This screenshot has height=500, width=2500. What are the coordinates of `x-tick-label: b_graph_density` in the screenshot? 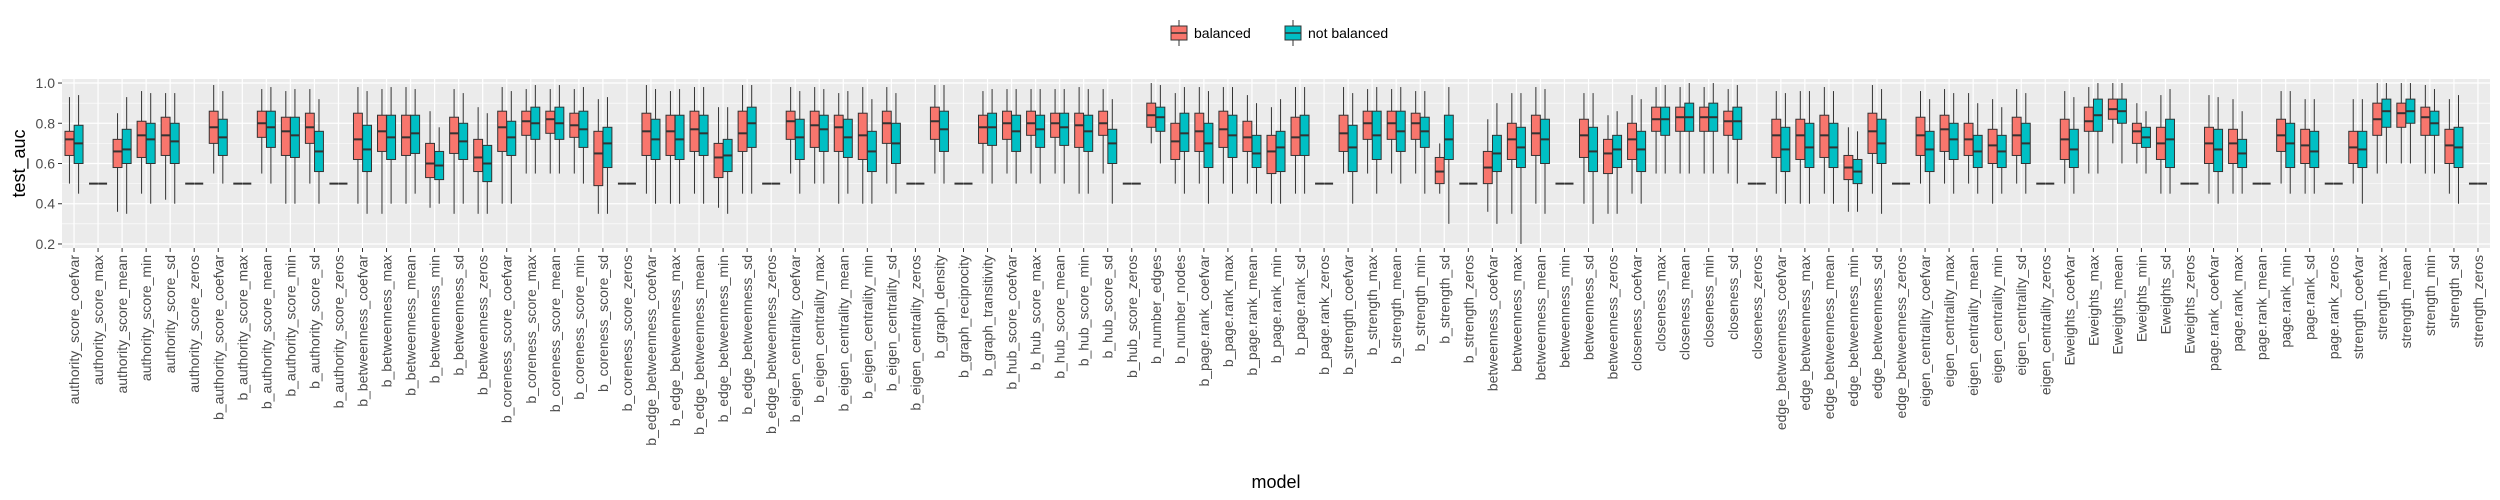 It's located at (939, 307).